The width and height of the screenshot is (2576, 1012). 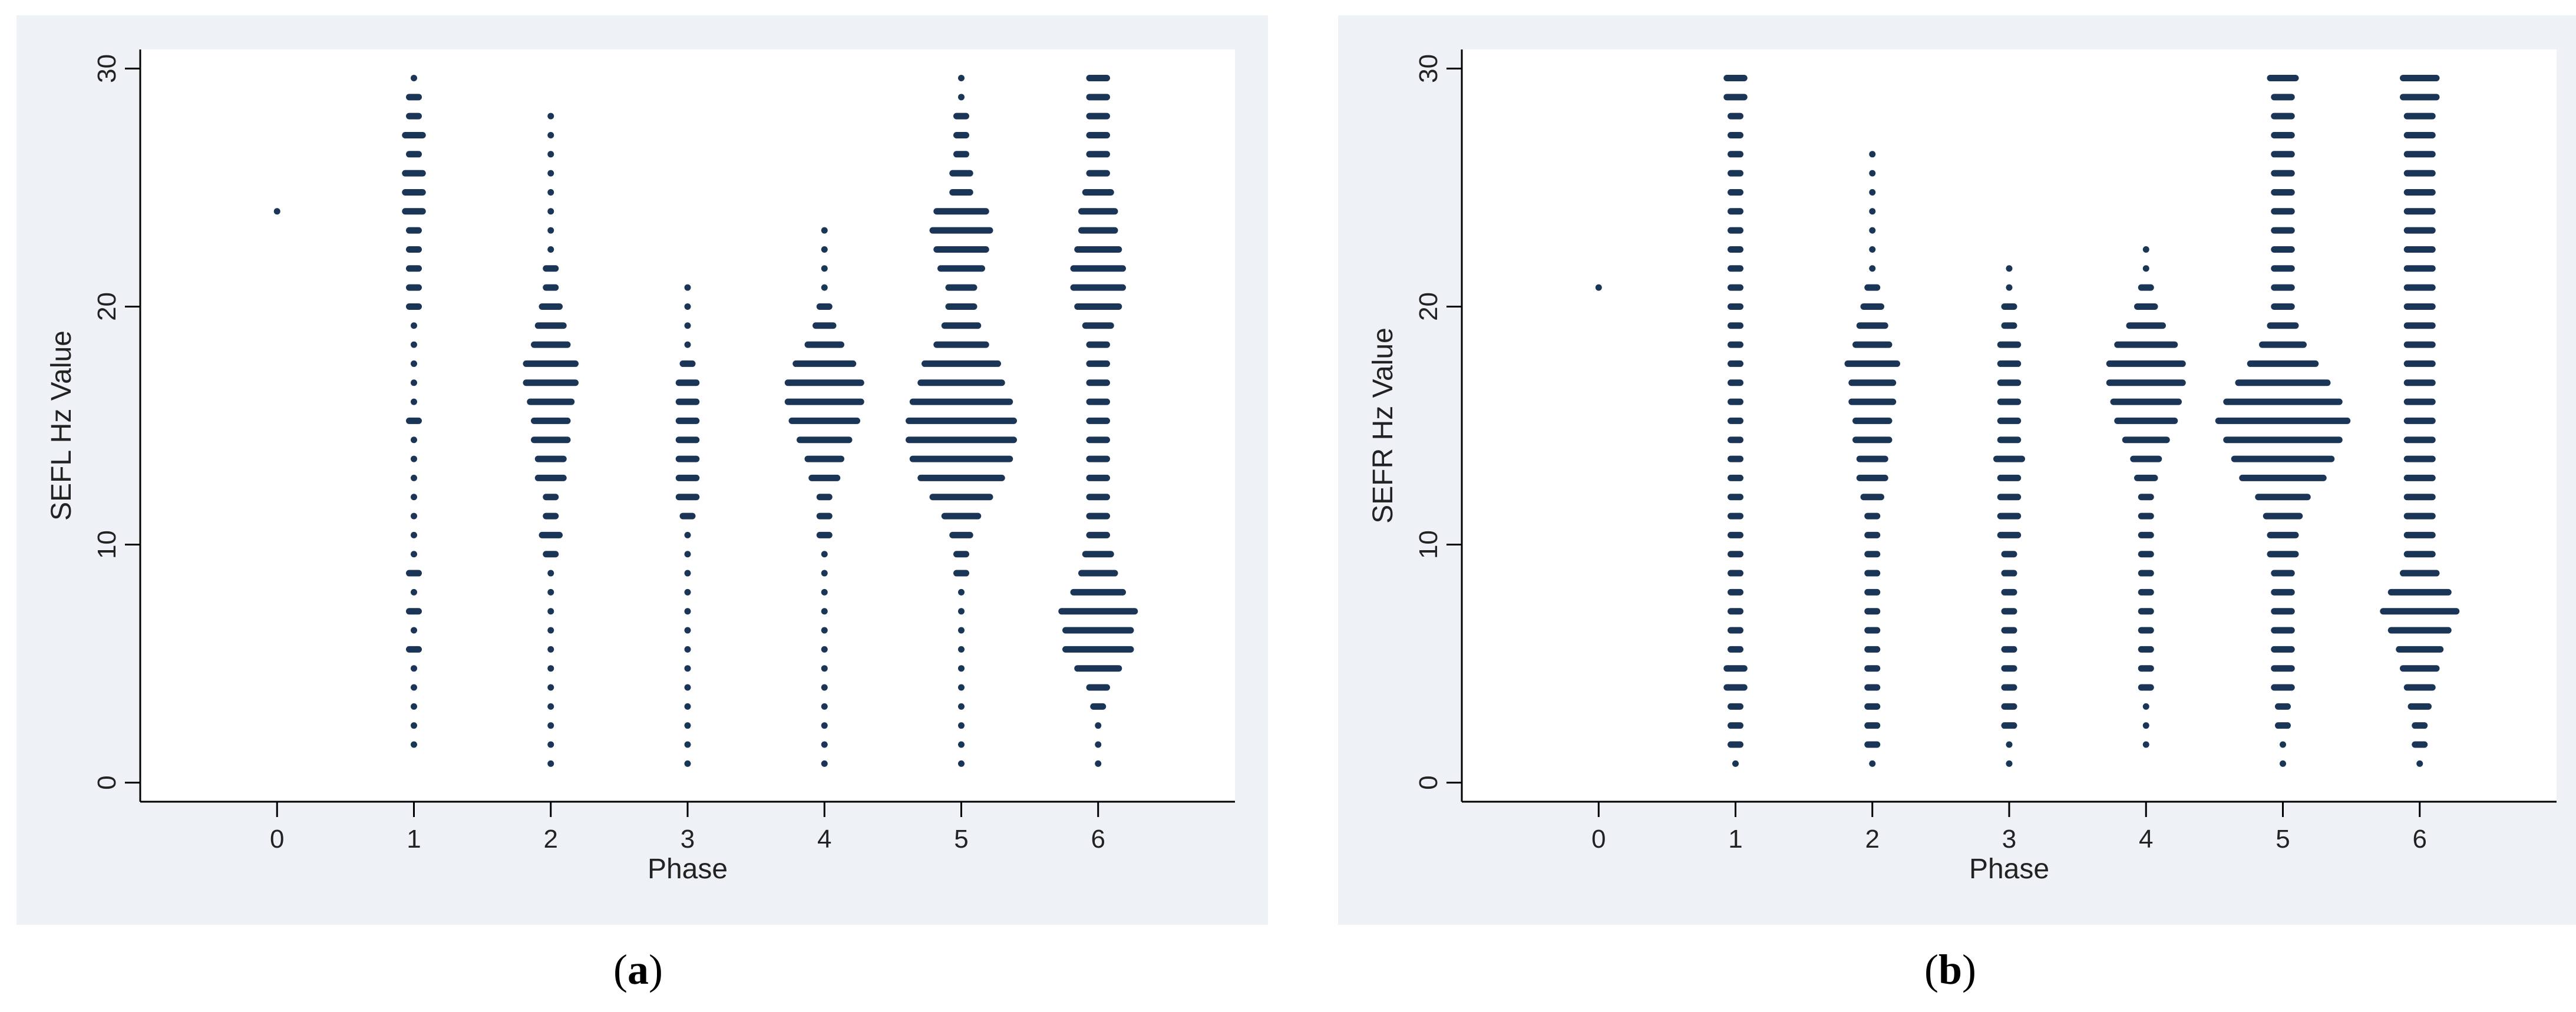 I want to click on y-tick-label: 0, so click(x=1428, y=782).